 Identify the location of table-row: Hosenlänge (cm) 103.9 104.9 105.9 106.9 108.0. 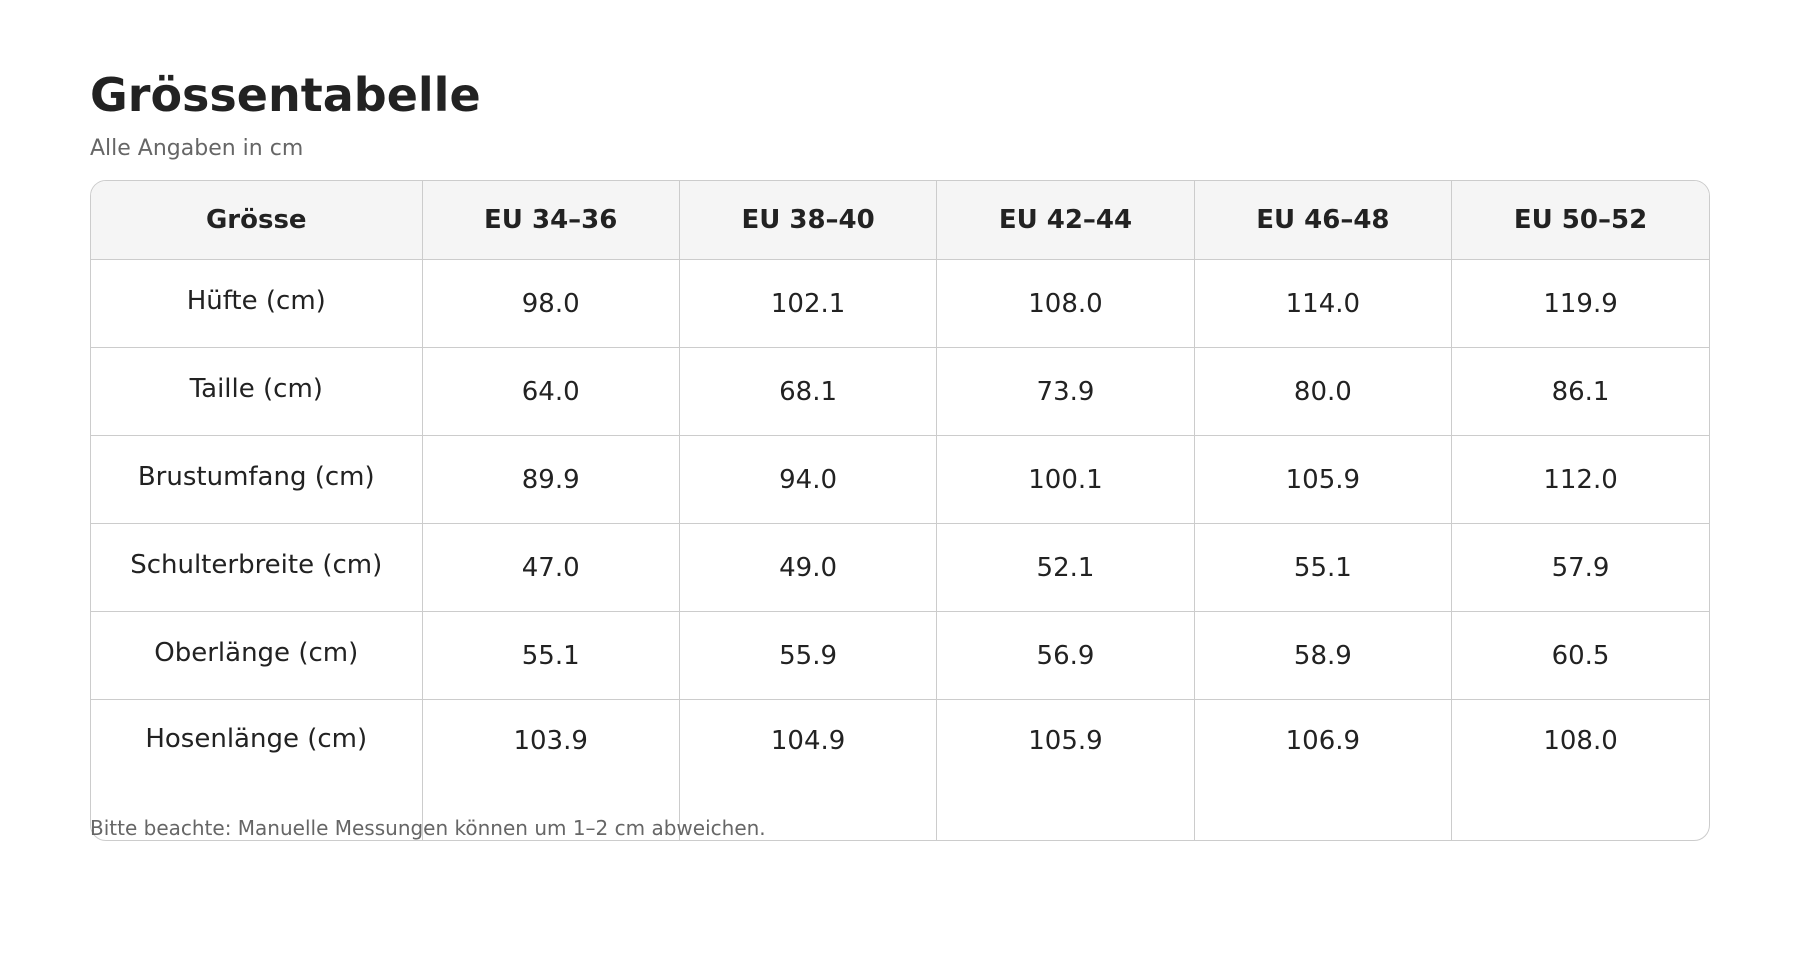
(900, 769).